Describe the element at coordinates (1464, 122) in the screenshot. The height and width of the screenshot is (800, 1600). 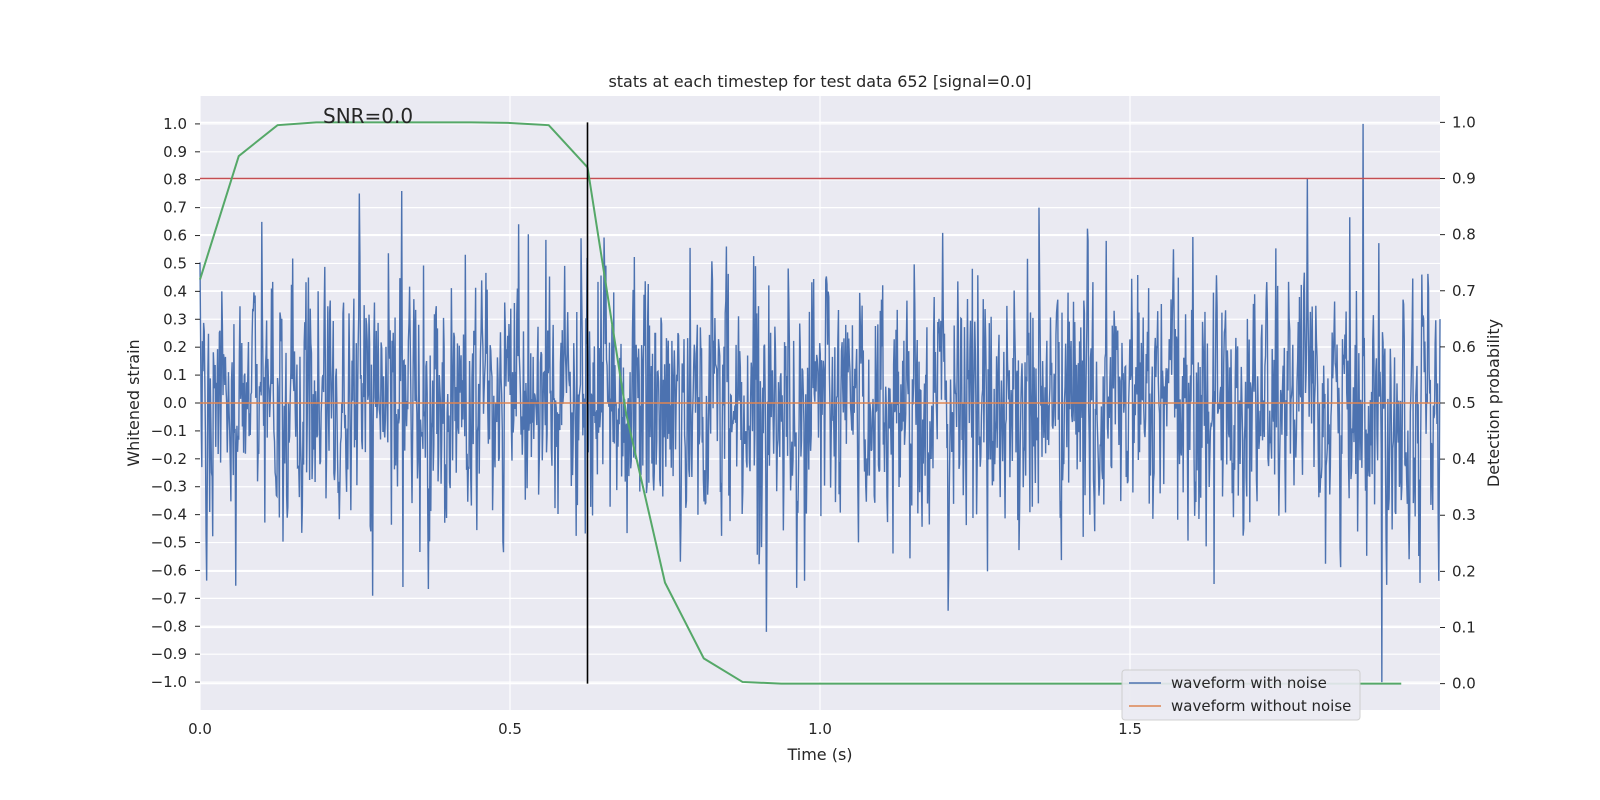
I see `y2-tick-label: 1.0` at that location.